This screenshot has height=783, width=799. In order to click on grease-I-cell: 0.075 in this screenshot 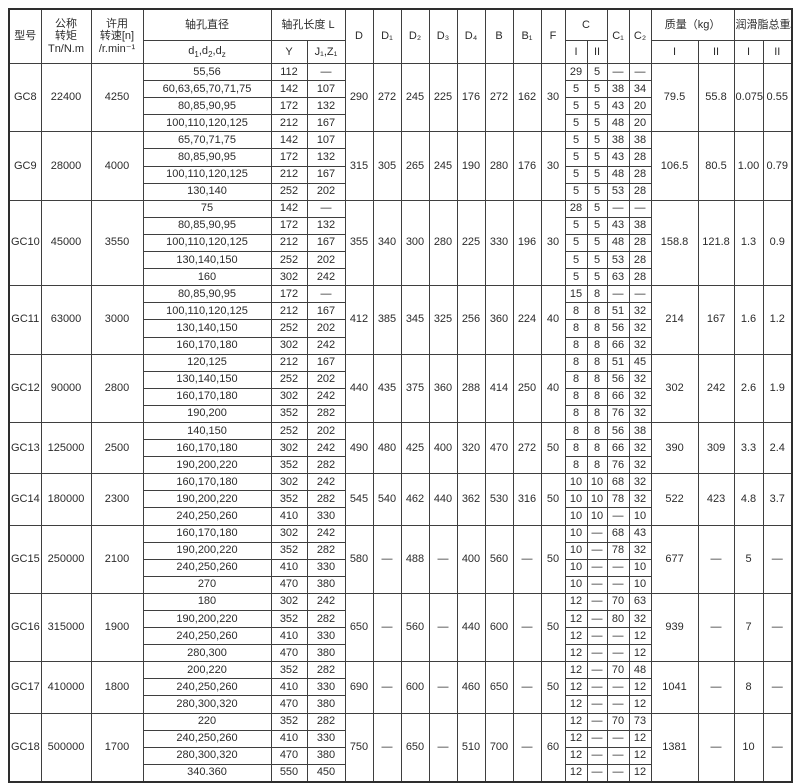, I will do `click(748, 97)`.